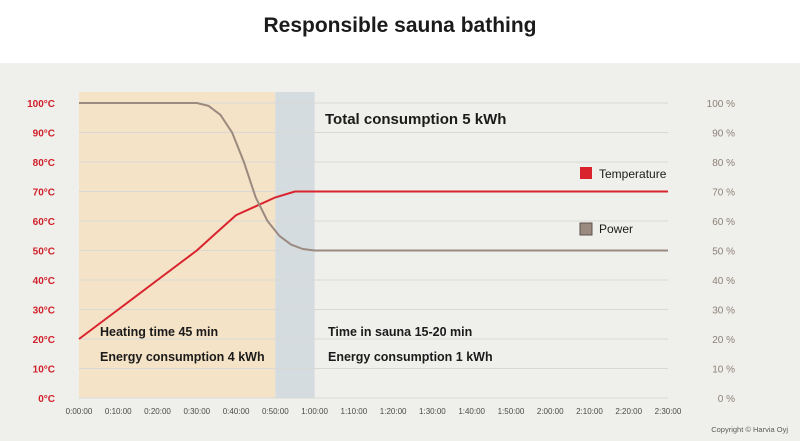 The width and height of the screenshot is (800, 441). Describe the element at coordinates (723, 311) in the screenshot. I see `y-right-tick-label: 30 %` at that location.